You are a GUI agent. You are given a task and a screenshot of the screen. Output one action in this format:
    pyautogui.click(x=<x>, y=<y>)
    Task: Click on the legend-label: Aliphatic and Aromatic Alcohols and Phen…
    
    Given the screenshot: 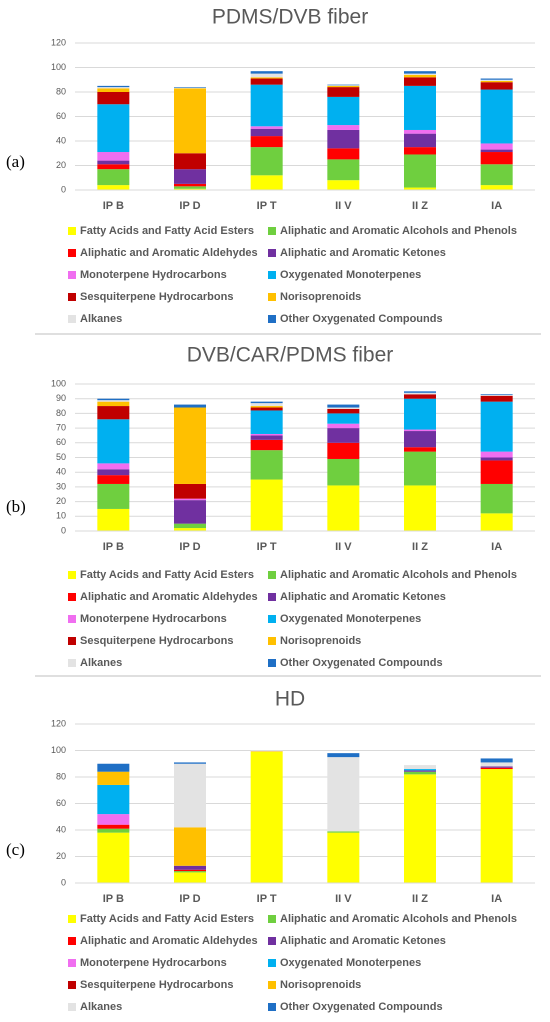 What is the action you would take?
    pyautogui.click(x=398, y=575)
    